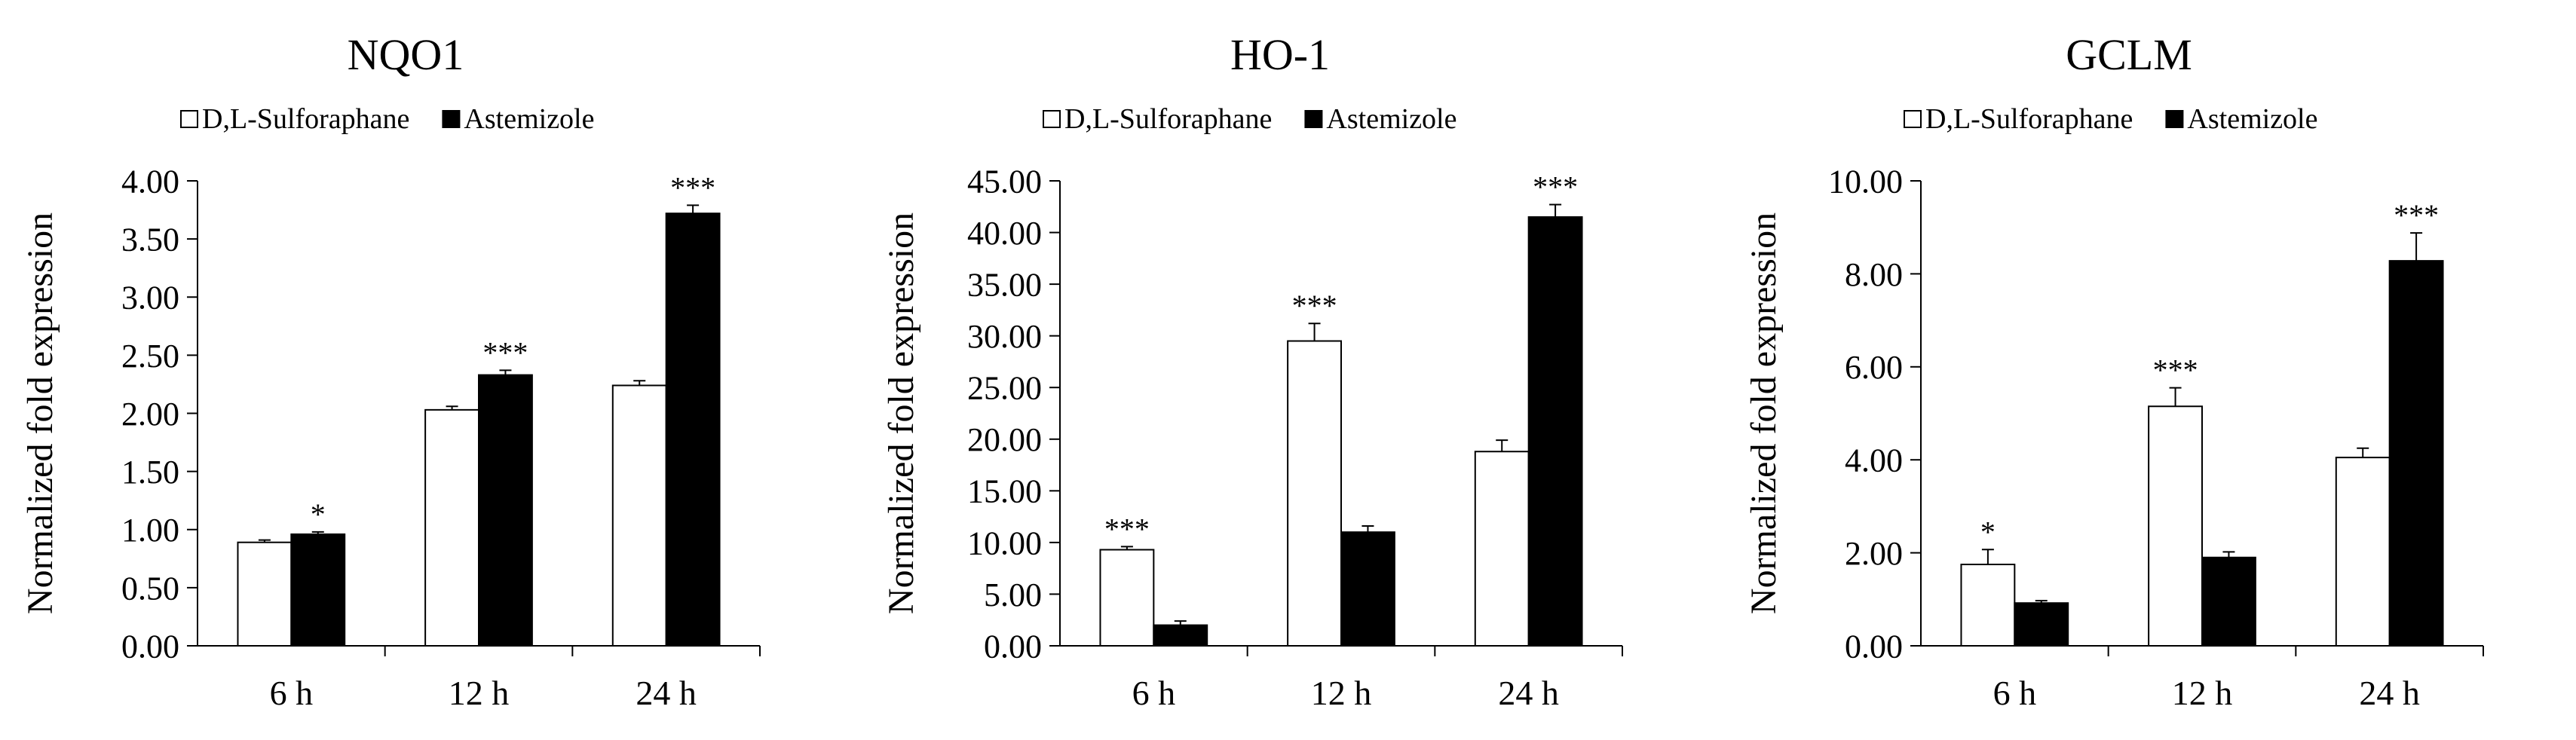 This screenshot has height=740, width=2576. What do you see at coordinates (1004, 181) in the screenshot?
I see `y-tick-label: 45.00` at bounding box center [1004, 181].